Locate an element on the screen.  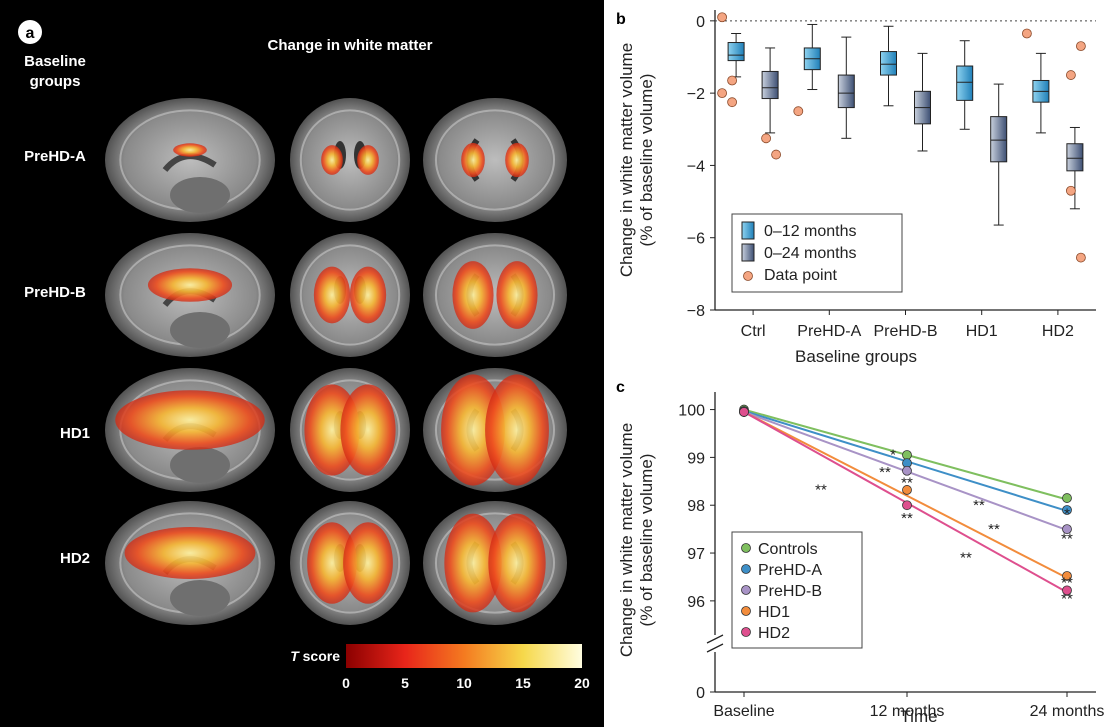
panel-letter: a is located at coordinates (30, 33).